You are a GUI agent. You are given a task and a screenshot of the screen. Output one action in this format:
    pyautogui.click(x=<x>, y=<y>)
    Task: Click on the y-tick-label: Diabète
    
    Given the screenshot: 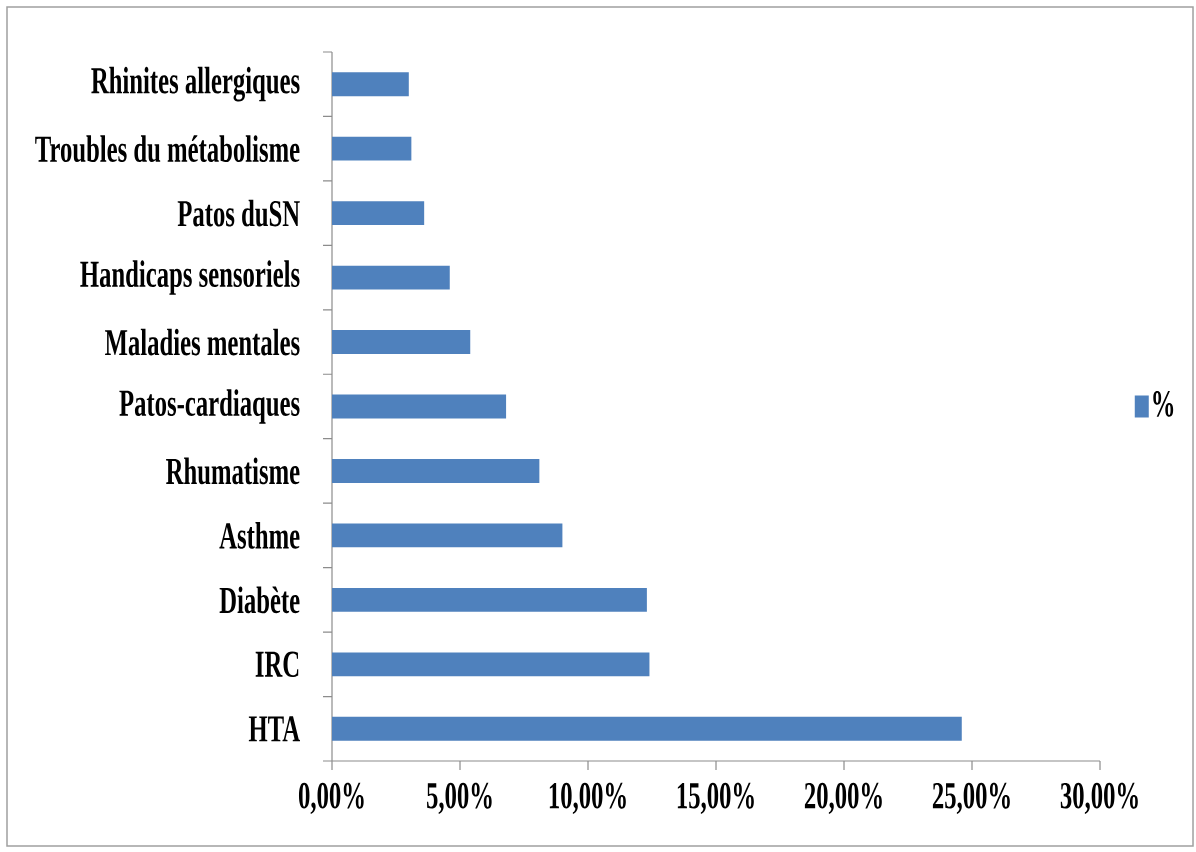 What is the action you would take?
    pyautogui.click(x=259, y=600)
    